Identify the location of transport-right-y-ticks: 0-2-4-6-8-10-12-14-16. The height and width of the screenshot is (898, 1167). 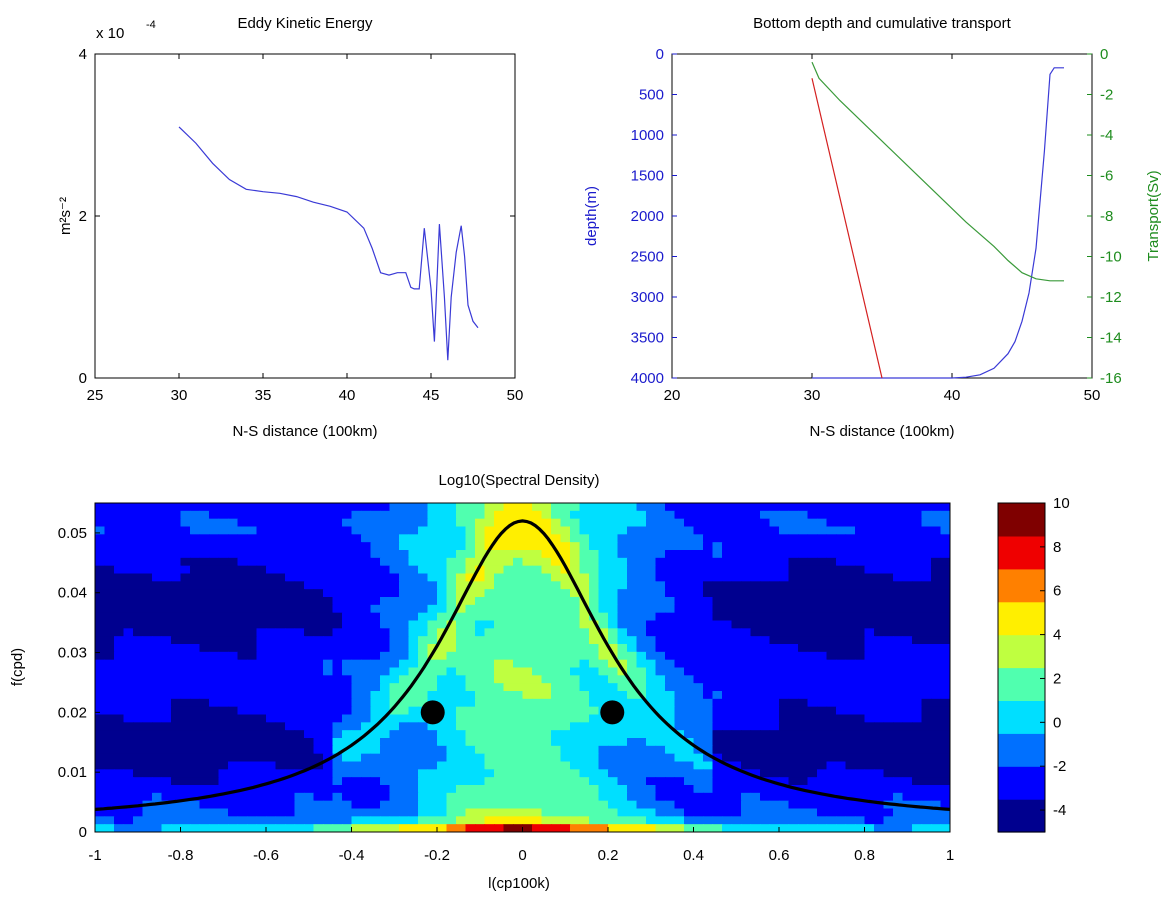
(1104, 216).